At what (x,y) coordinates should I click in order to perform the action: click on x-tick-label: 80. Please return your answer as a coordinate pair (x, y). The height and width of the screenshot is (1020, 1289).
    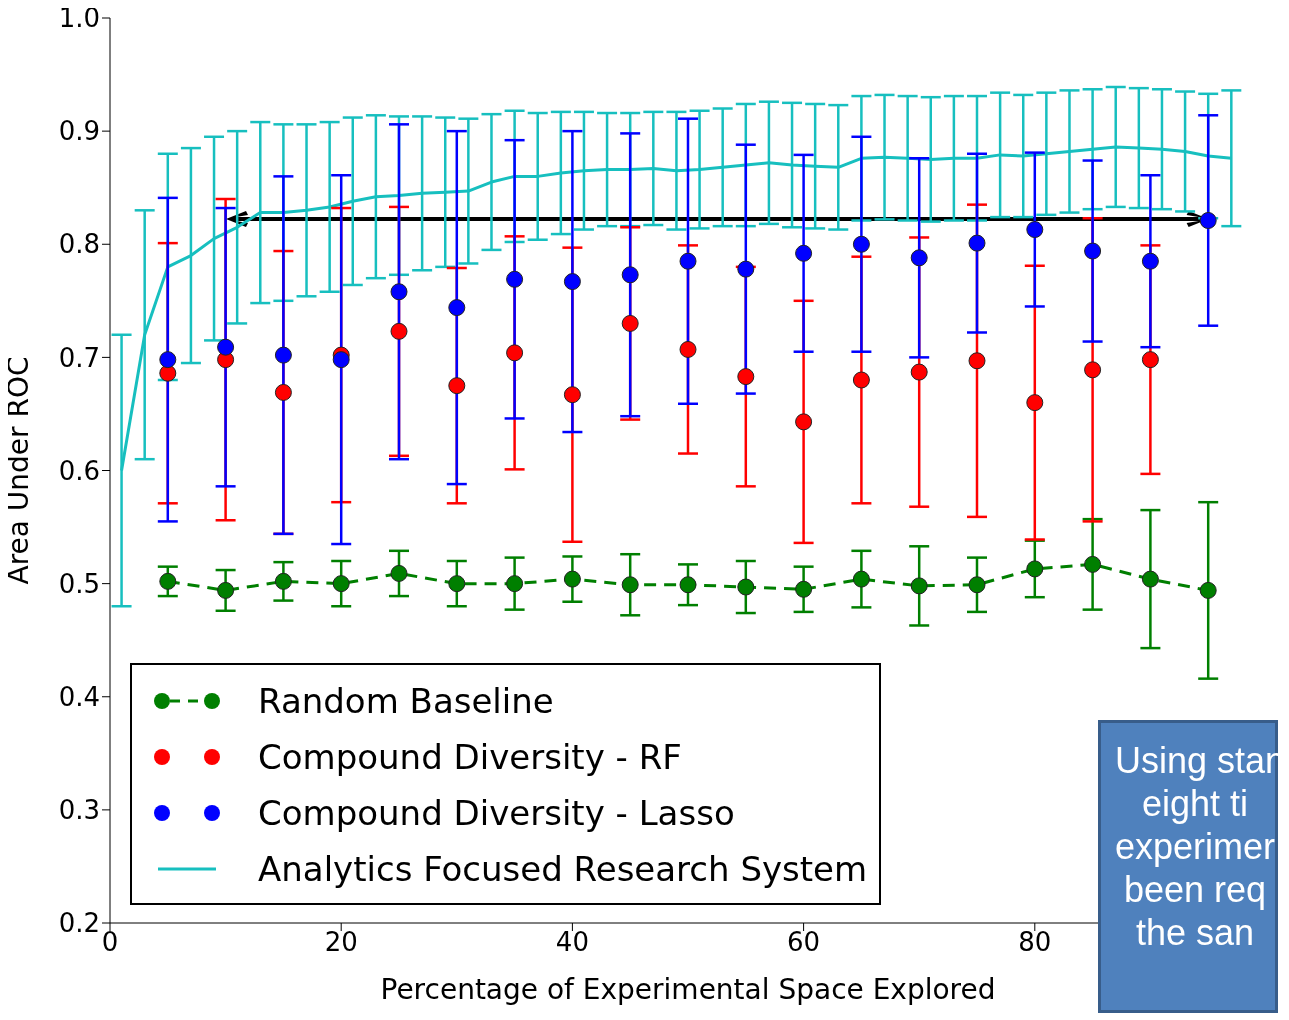
    Looking at the image, I should click on (1035, 942).